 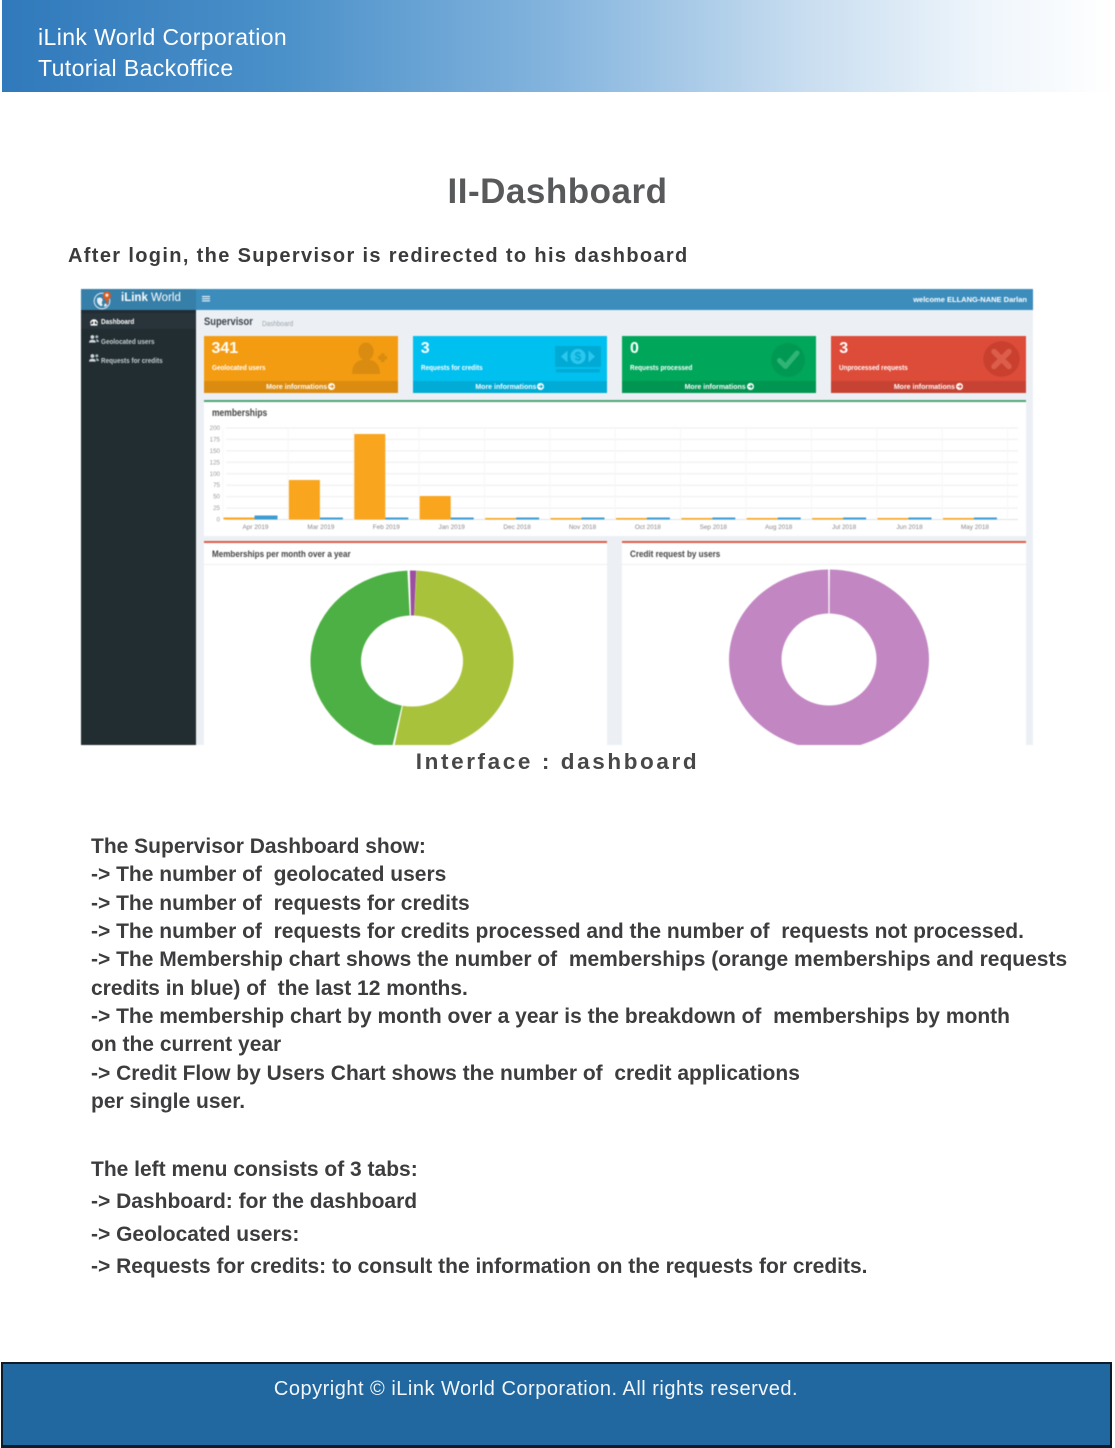 I want to click on svg-text: May 2018, so click(x=974, y=527).